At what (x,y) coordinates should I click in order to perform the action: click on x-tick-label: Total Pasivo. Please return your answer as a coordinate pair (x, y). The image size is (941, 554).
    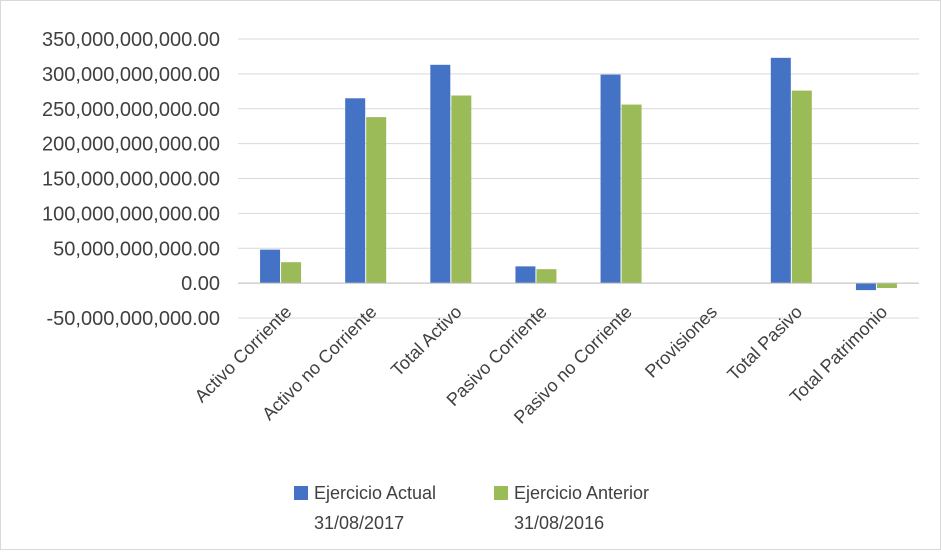
    Looking at the image, I should click on (764, 343).